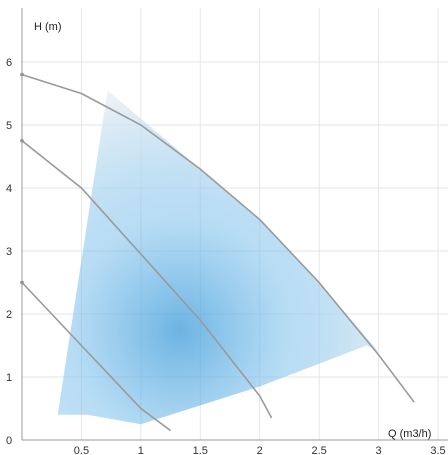 The width and height of the screenshot is (448, 455). What do you see at coordinates (409, 434) in the screenshot?
I see `x-axis-title: Q (m3/h)` at bounding box center [409, 434].